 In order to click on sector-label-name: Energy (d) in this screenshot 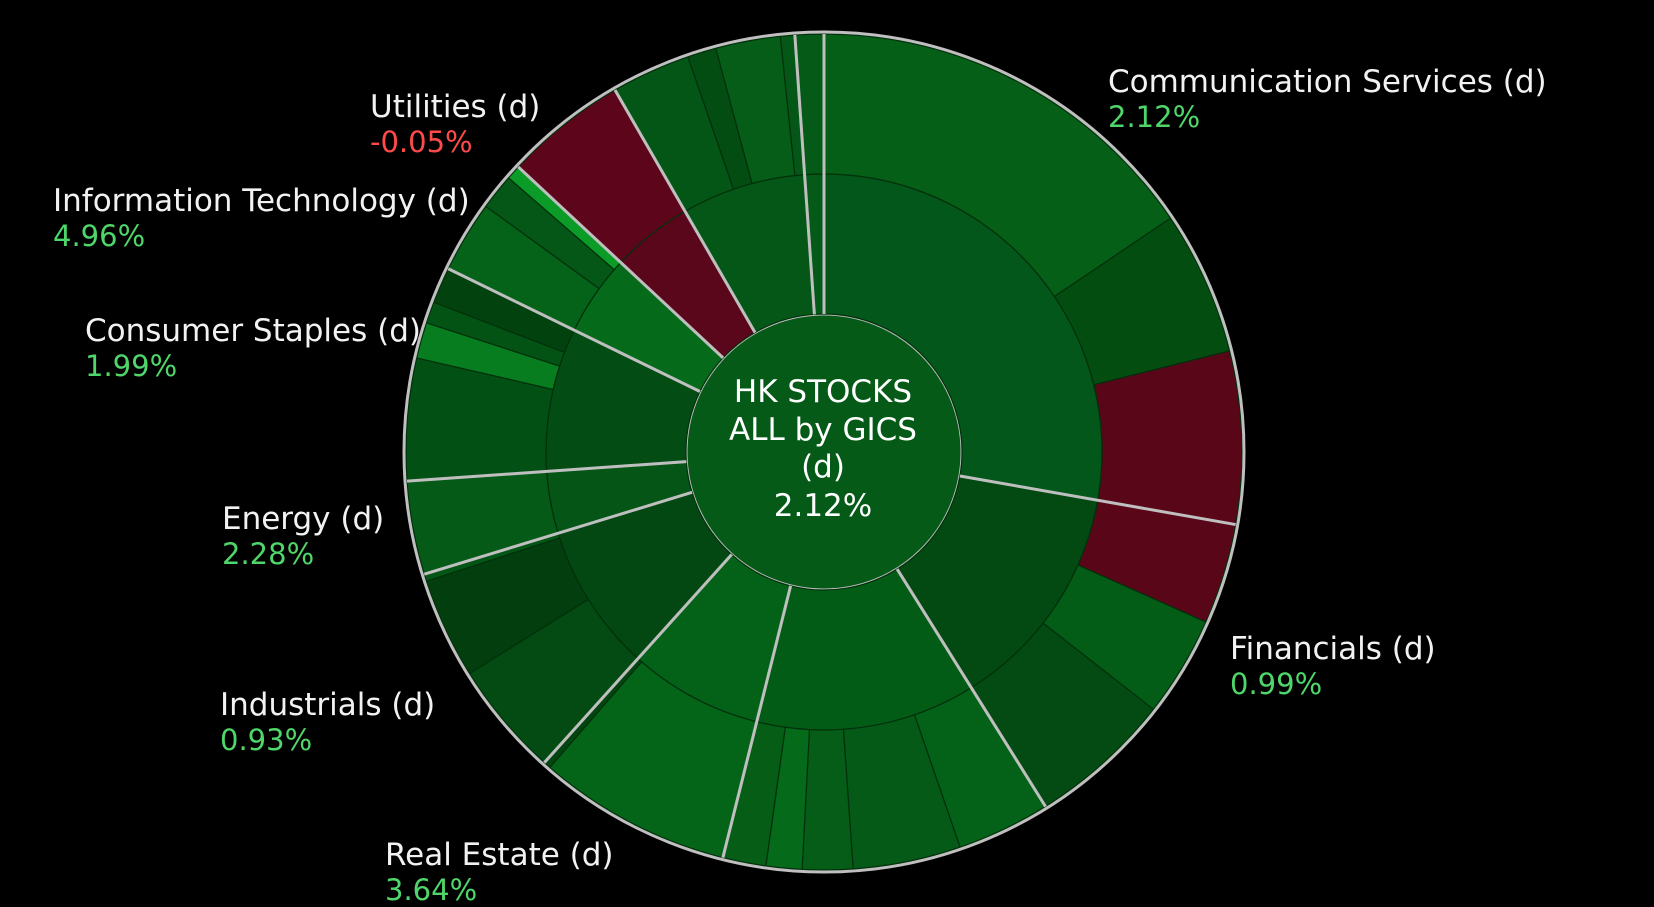, I will do `click(303, 519)`.